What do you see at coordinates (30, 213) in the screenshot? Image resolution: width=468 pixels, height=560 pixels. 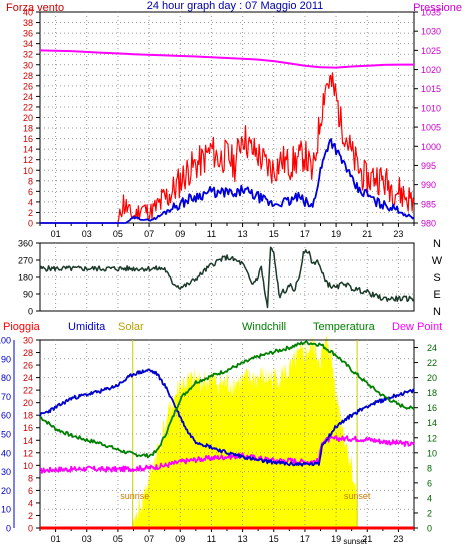 I see `wind-tick-label: 2` at bounding box center [30, 213].